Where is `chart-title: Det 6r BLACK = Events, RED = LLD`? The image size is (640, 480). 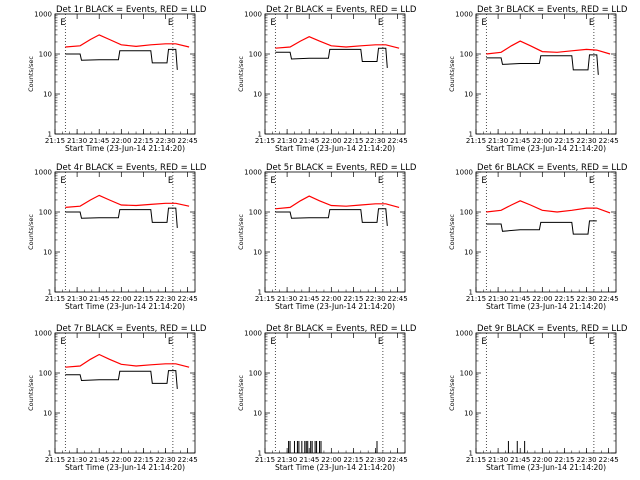
chart-title: Det 6r BLACK = Events, RED = LLD is located at coordinates (552, 168).